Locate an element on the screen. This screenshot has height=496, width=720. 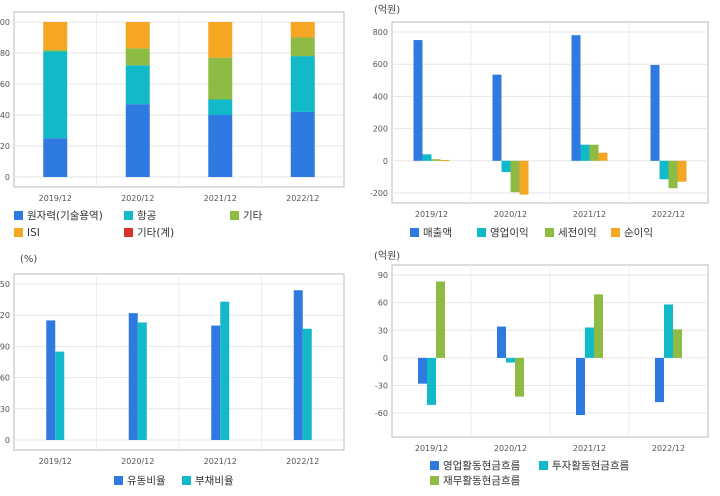
legend-item: 부채비율 is located at coordinates (208, 481).